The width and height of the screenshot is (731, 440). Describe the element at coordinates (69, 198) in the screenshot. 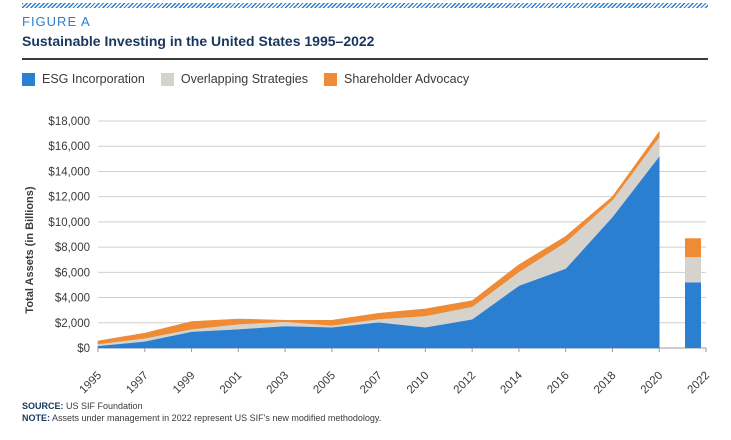

I see `y-tick-label-6: $12,000` at that location.